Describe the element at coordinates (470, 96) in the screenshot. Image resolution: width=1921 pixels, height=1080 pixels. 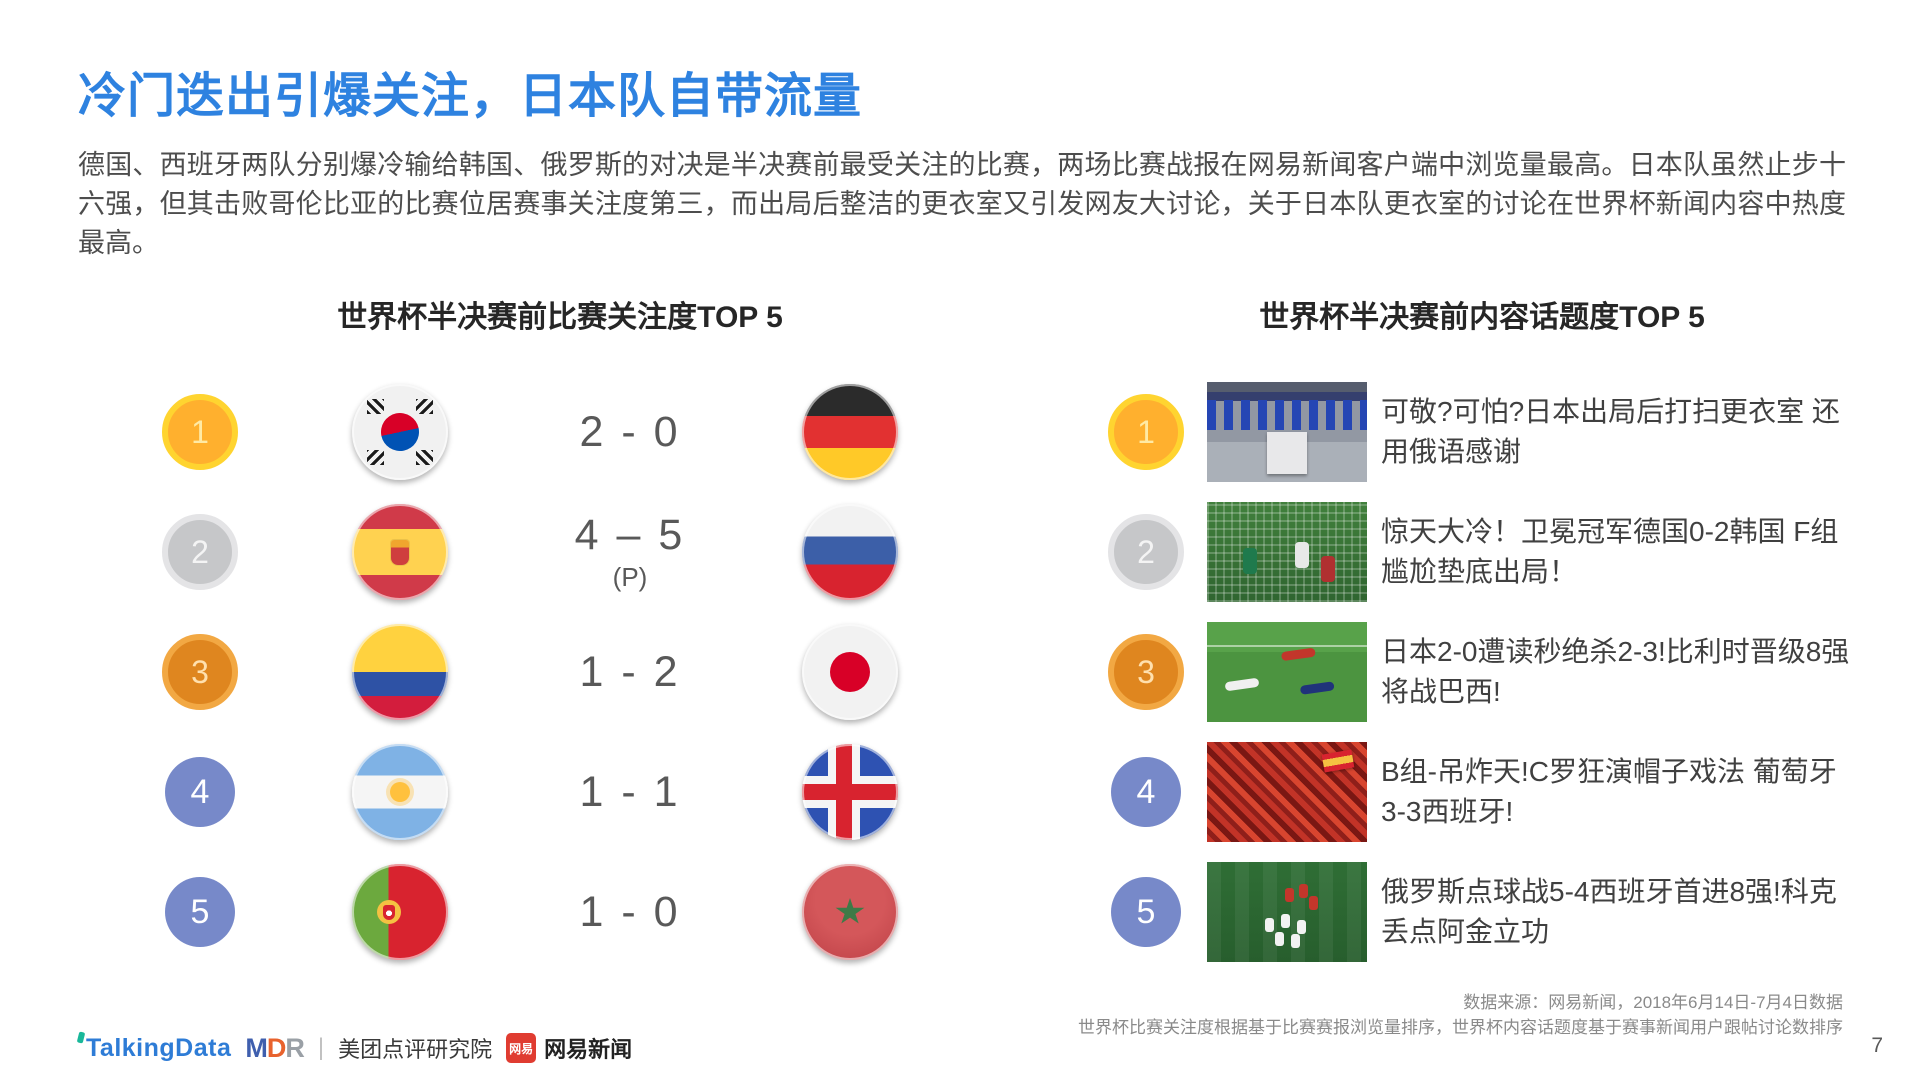
I see `page-title: 冷门迭出引爆关注，日本队自带流量` at that location.